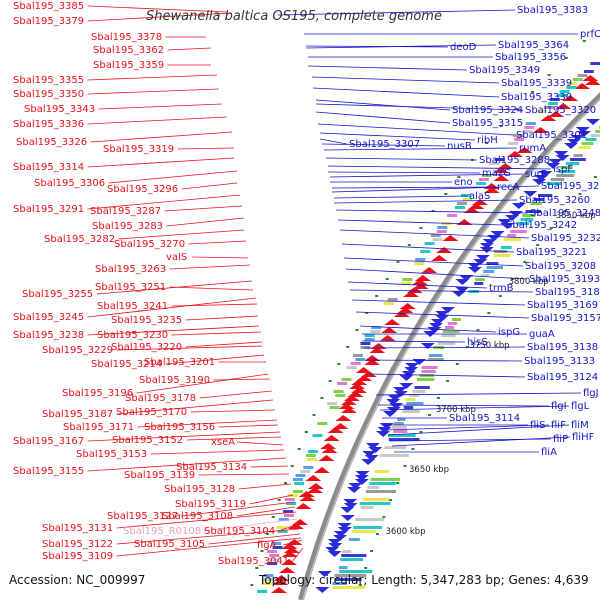 The width and height of the screenshot is (600, 604). Describe the element at coordinates (554, 200) in the screenshot. I see `gene-label: Sbal195_3260` at that location.